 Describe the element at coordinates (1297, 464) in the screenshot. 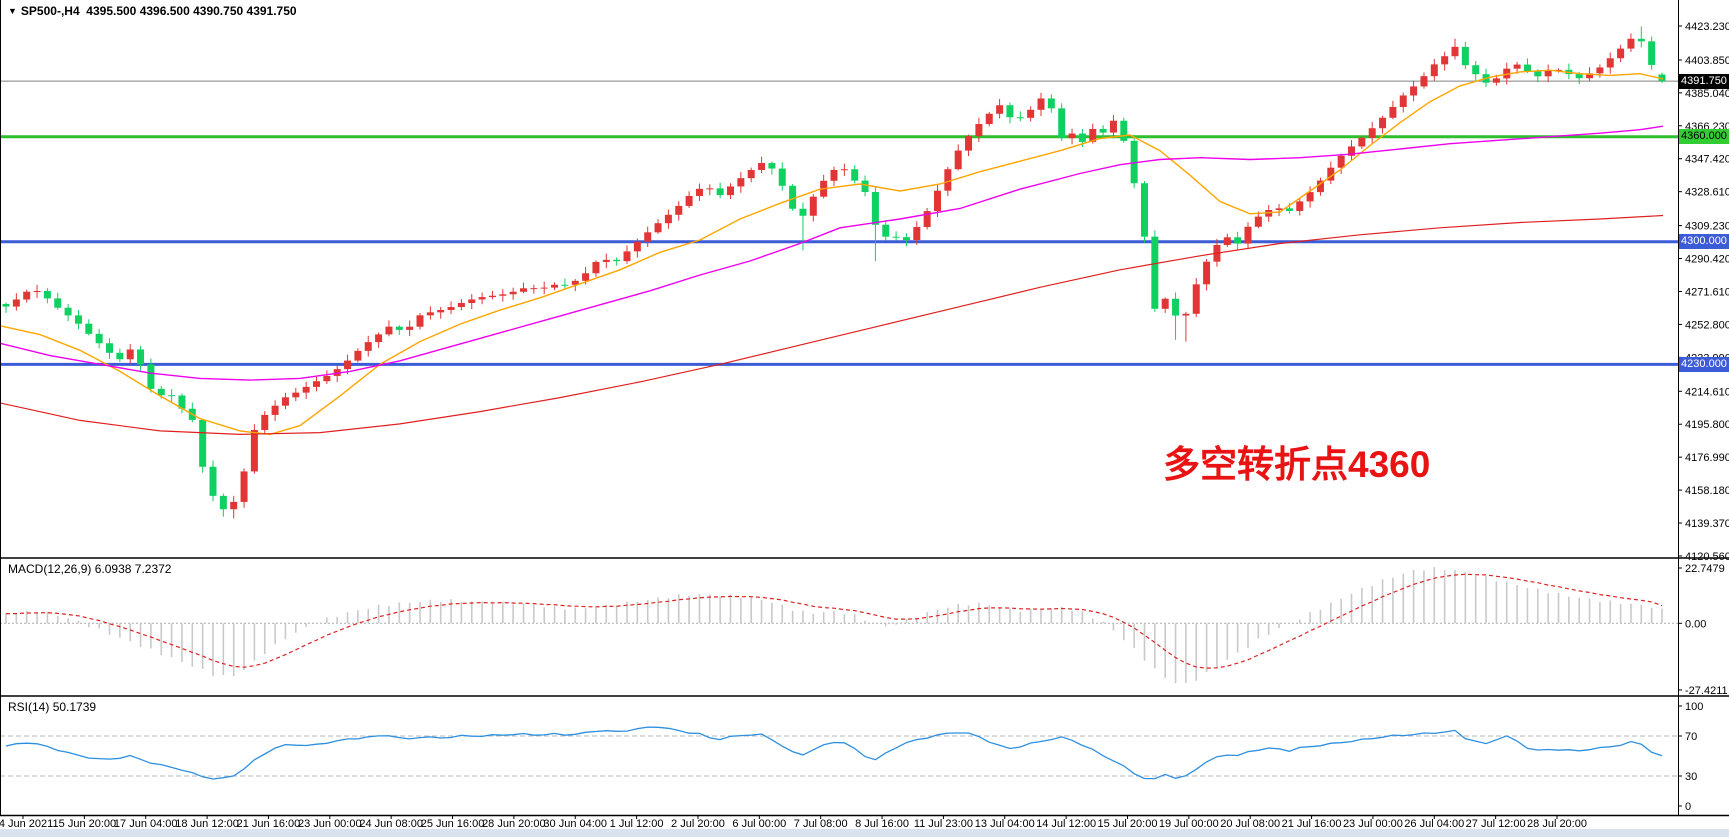

I see `bull-bear-turning-point-annotation: 多空转折点4360` at that location.